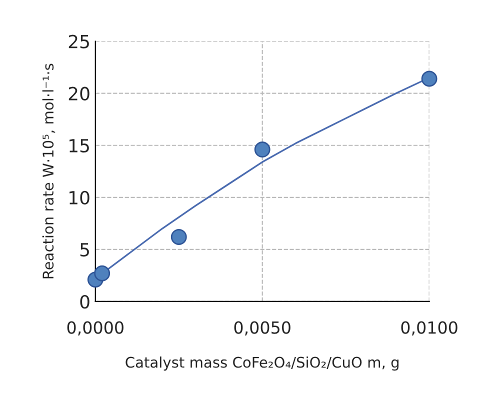 Image resolution: width=477 pixels, height=413 pixels. What do you see at coordinates (85, 301) in the screenshot?
I see `y-tick-label: 0` at bounding box center [85, 301].